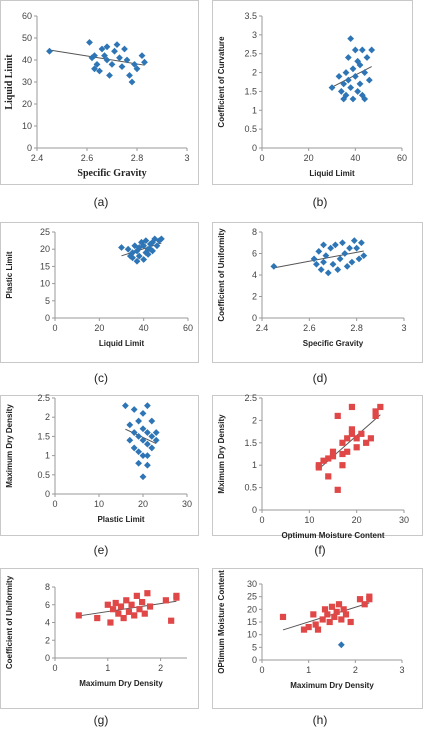  Describe the element at coordinates (9, 82) in the screenshot. I see `y-axis-label: Liquid Limit` at that location.